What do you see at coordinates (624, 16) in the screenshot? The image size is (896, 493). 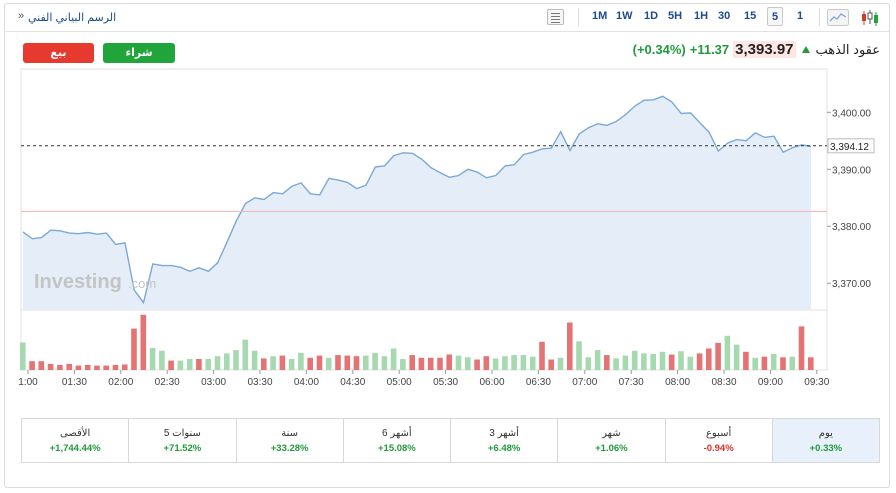 I see `timeframe-1W: 1W` at bounding box center [624, 16].